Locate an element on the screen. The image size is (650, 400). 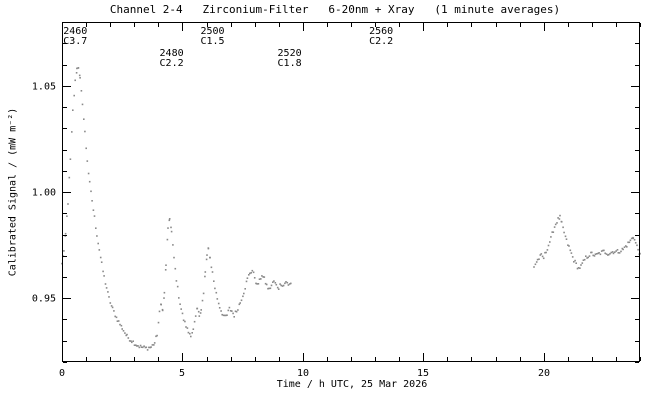
flare-id-label: 2560 is located at coordinates (381, 31).